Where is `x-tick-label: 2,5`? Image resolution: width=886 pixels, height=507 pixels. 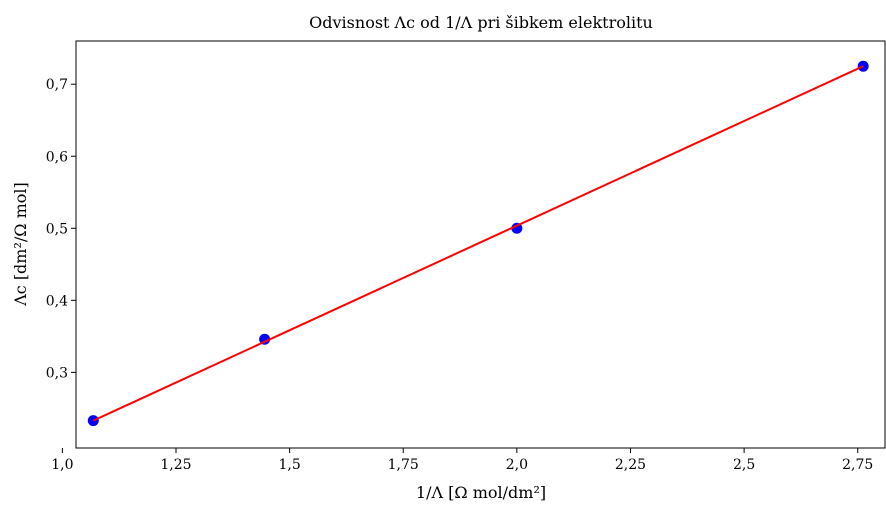
x-tick-label: 2,5 is located at coordinates (744, 465).